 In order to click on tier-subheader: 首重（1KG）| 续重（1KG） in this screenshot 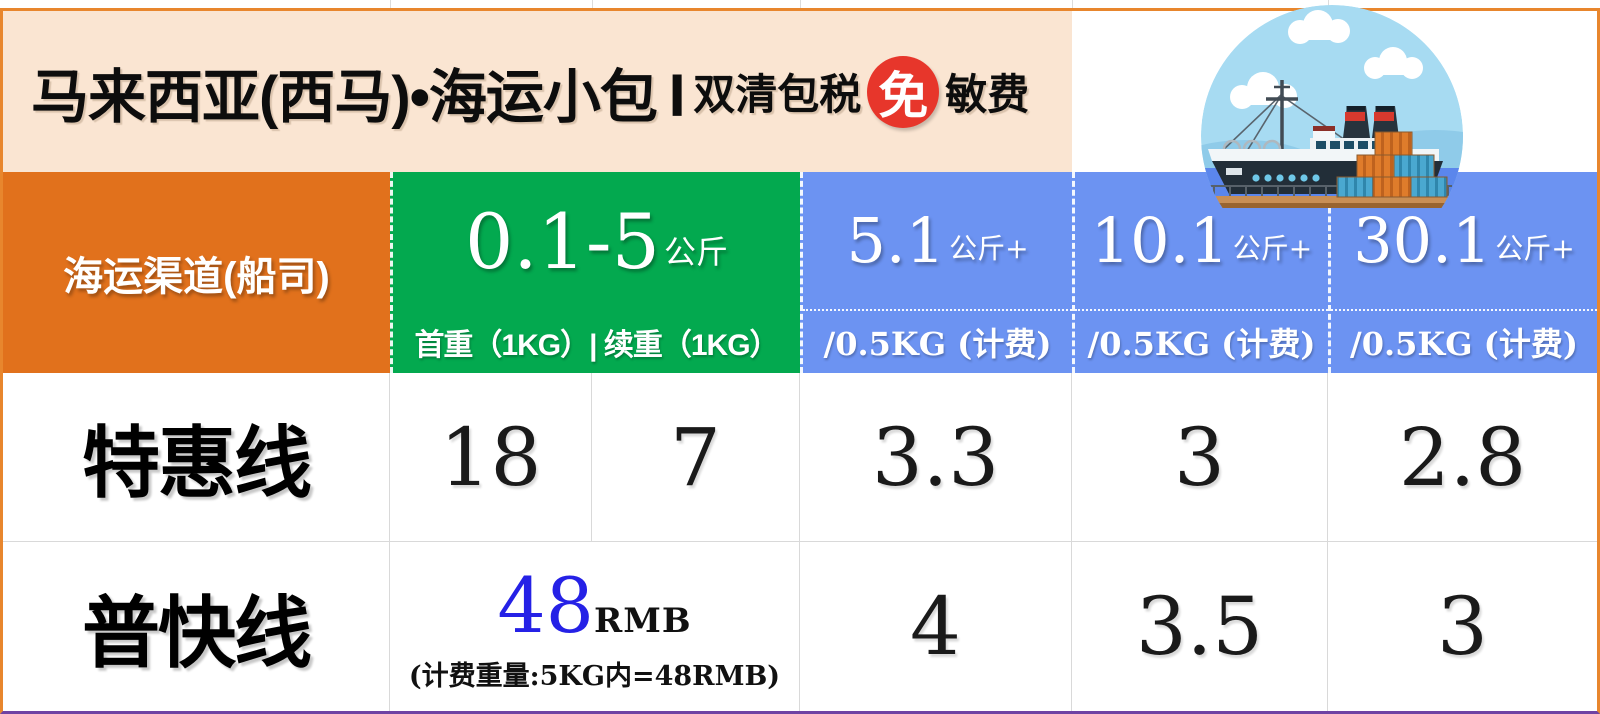, I will do `click(596, 345)`.